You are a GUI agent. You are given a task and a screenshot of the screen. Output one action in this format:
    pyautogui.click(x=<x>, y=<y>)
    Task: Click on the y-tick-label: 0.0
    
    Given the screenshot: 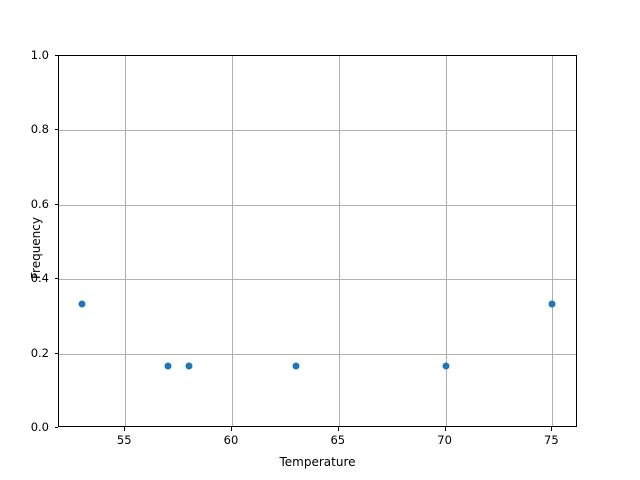 What is the action you would take?
    pyautogui.click(x=39, y=427)
    